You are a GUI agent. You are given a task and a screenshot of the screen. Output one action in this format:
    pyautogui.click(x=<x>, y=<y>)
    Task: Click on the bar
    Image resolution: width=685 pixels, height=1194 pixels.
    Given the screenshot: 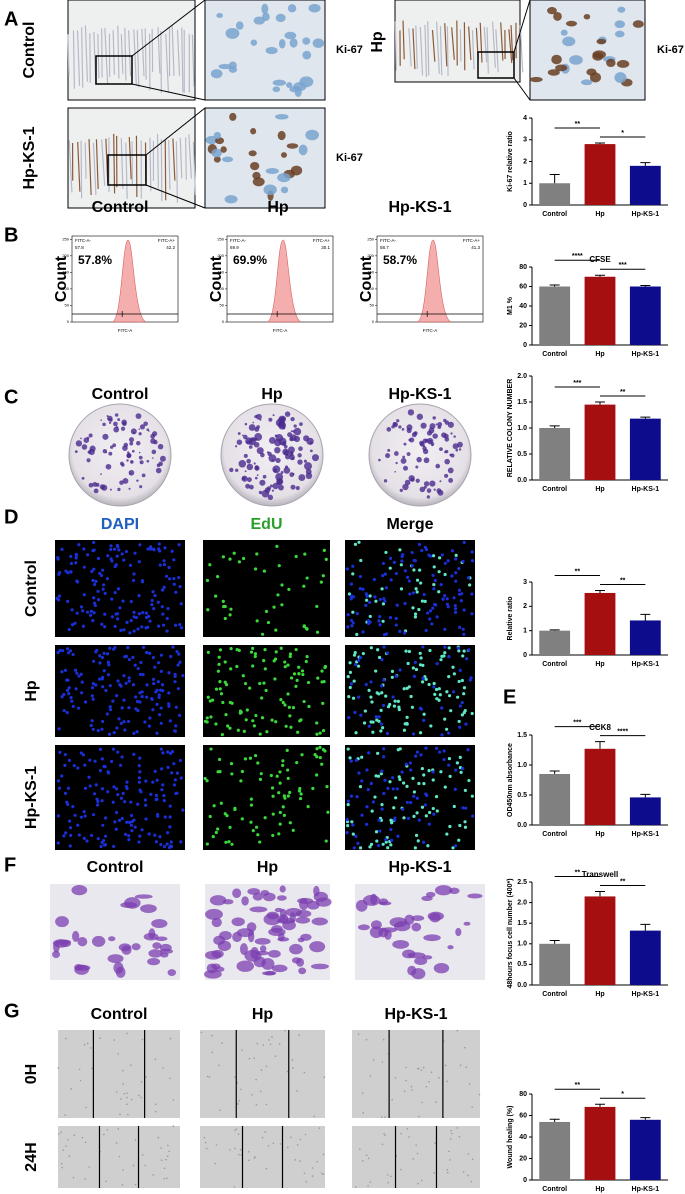 What is the action you would take?
    pyautogui.click(x=600, y=940)
    